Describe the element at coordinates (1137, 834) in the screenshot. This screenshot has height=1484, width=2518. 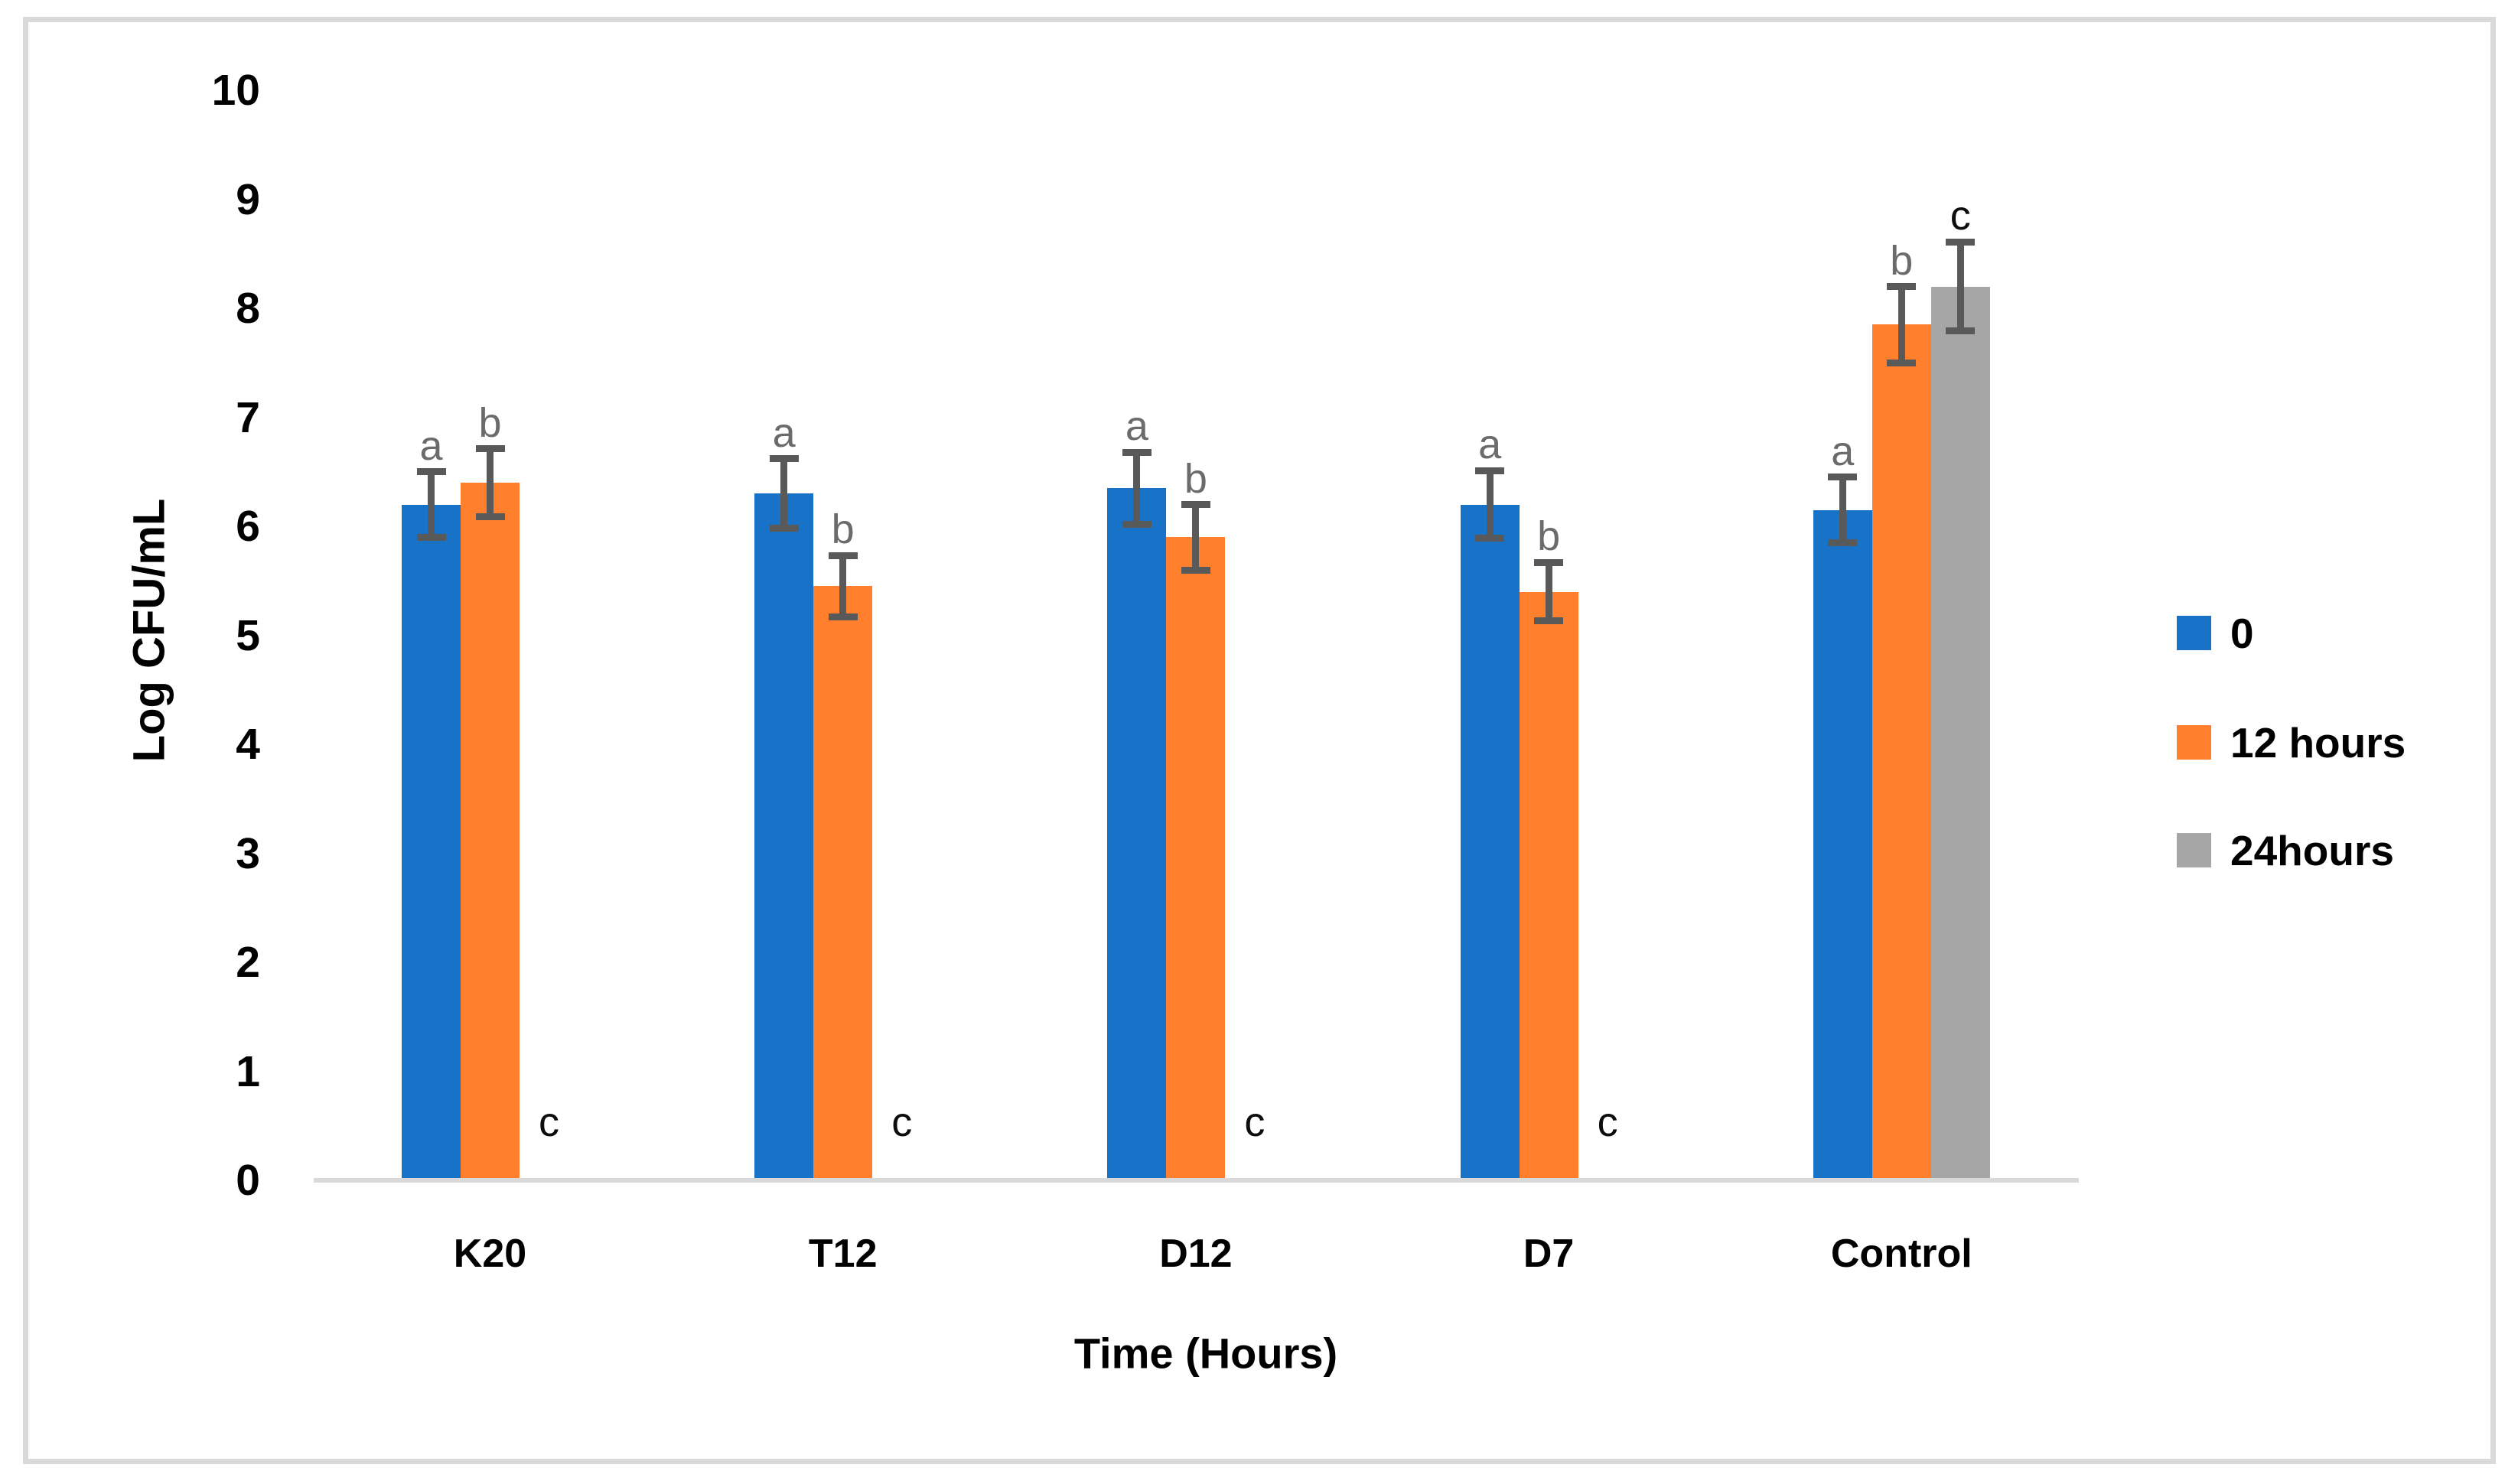
I see `bar-0-D12` at that location.